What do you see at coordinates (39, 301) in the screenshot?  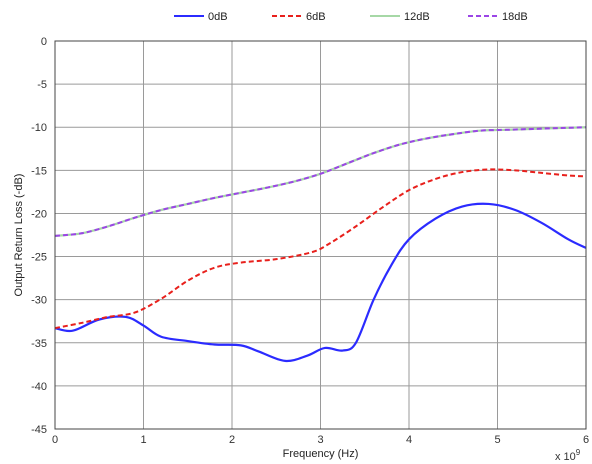 I see `y-tick-label: -30` at bounding box center [39, 301].